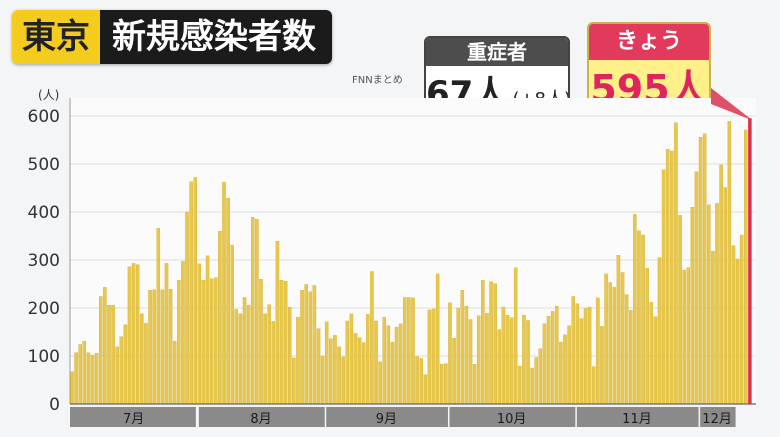 The width and height of the screenshot is (780, 437). I want to click on title-region: 東京, so click(56, 37).